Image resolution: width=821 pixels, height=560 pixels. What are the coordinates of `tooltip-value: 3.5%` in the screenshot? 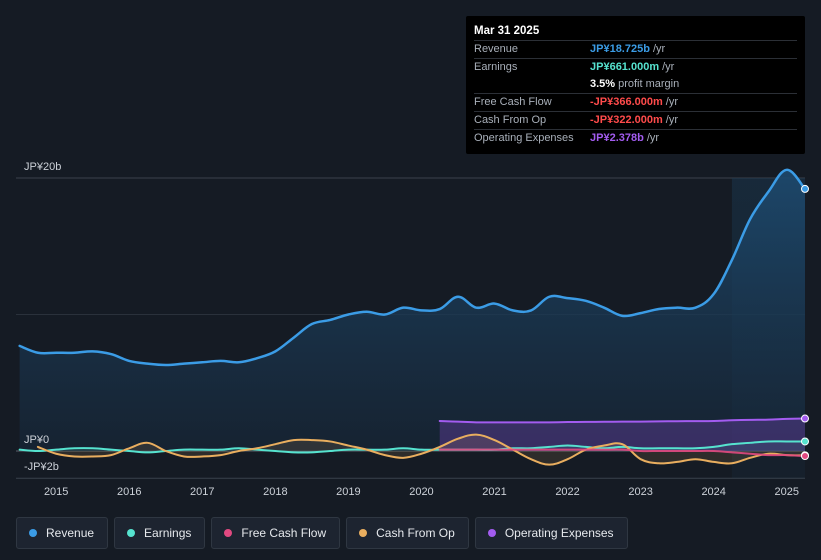 It's located at (603, 84).